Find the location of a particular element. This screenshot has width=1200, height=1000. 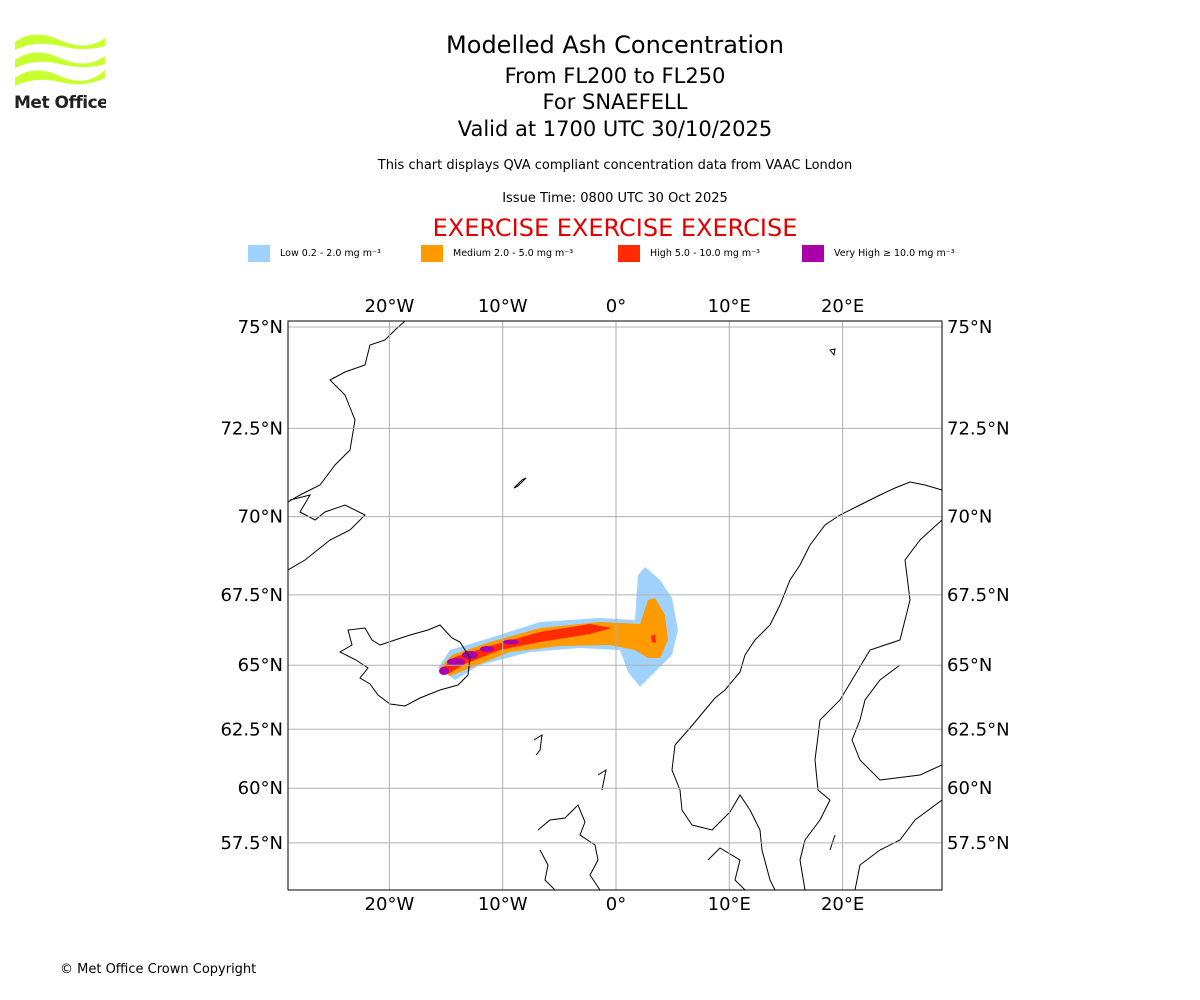

coast-faroe is located at coordinates (538, 745).